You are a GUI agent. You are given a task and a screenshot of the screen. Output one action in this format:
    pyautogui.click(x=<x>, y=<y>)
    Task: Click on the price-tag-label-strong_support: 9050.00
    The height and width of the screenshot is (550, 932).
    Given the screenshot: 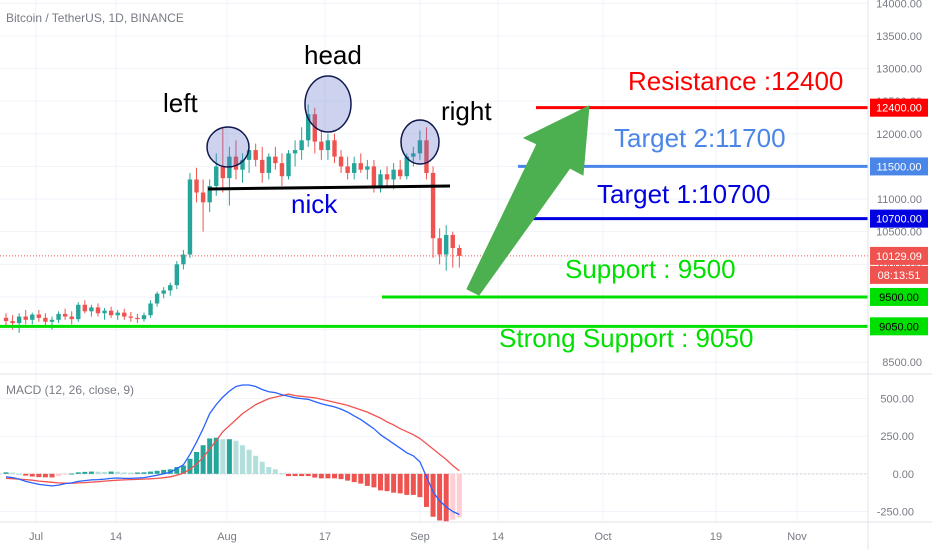 What is the action you would take?
    pyautogui.click(x=899, y=327)
    